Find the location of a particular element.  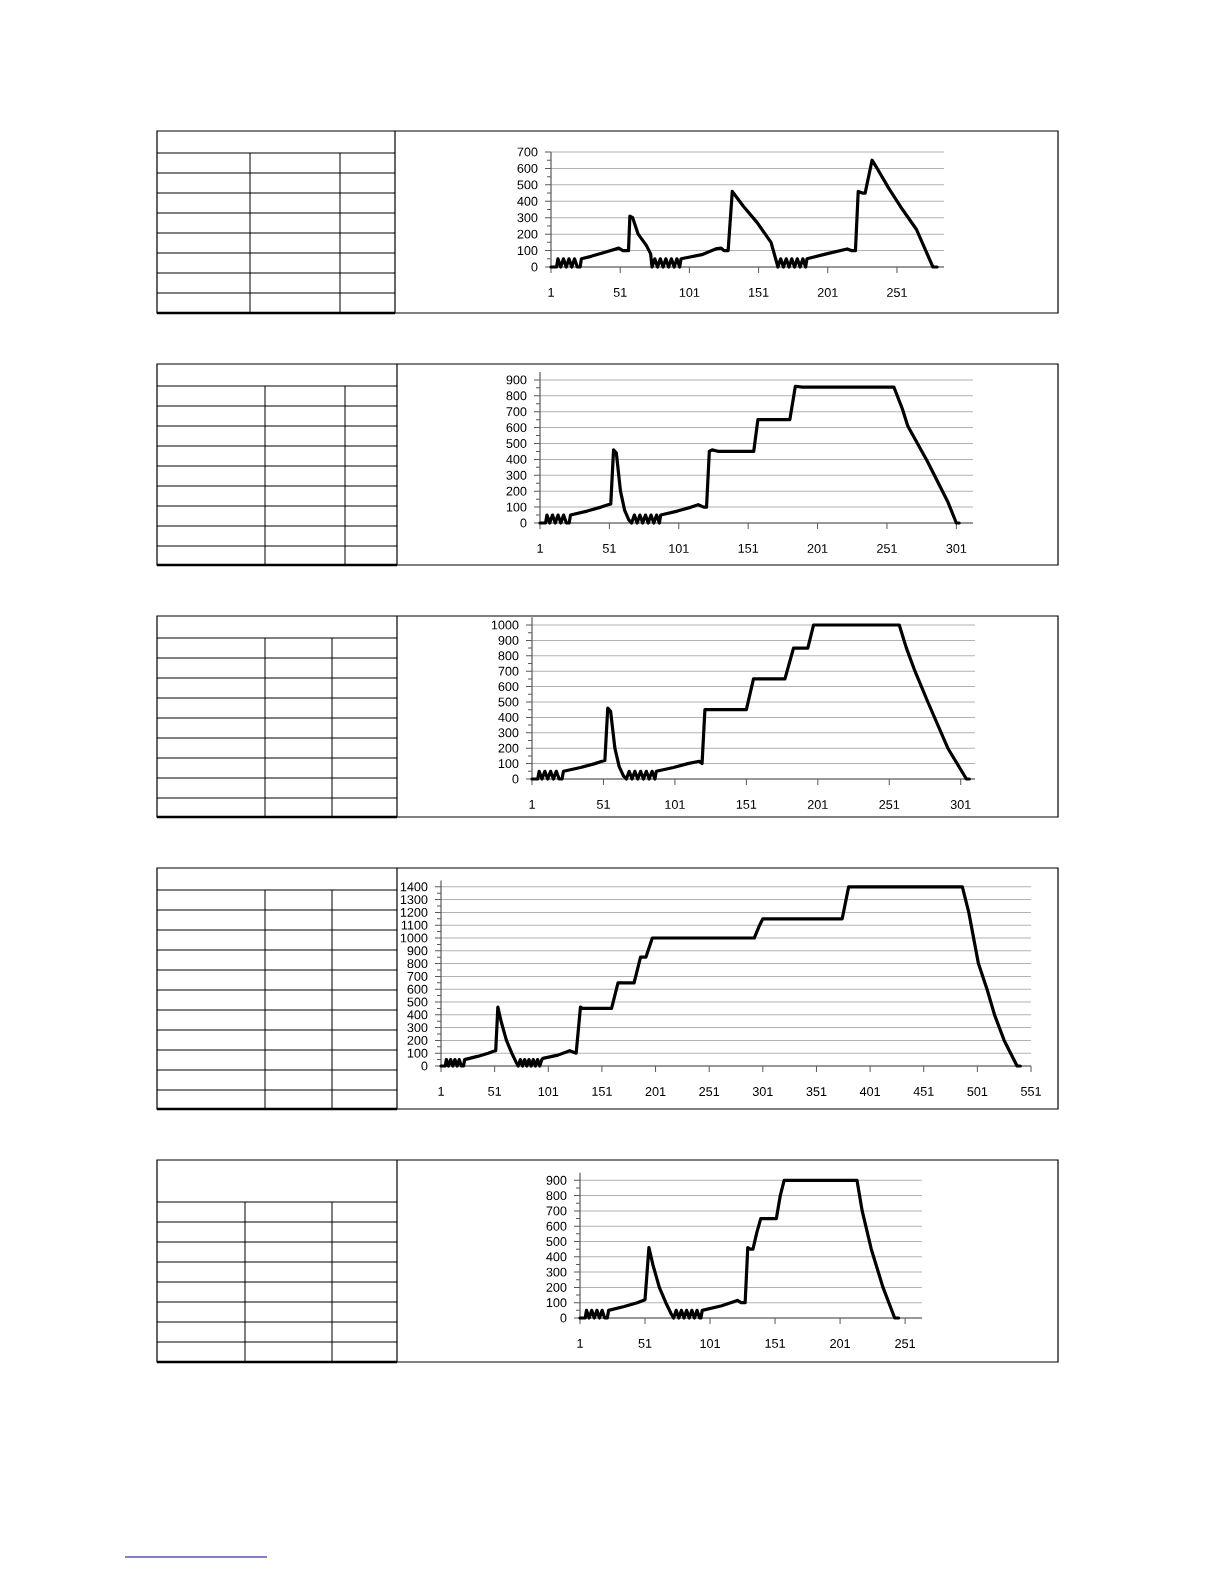

x-tick-label: 401 is located at coordinates (869, 1091).